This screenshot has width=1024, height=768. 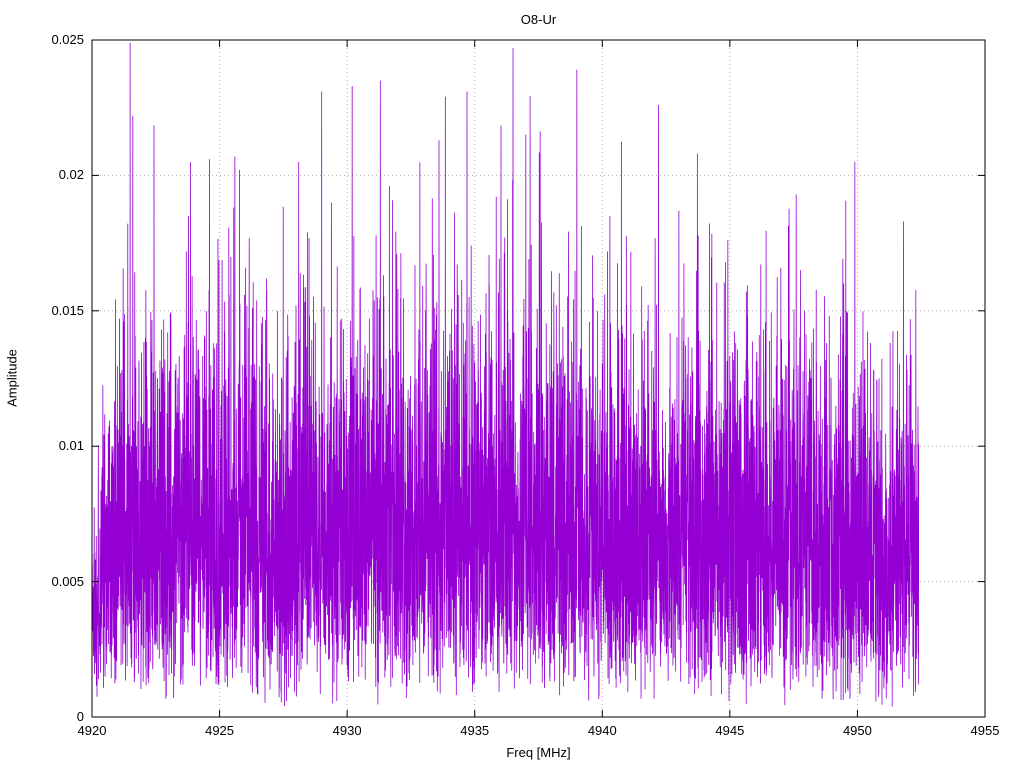 I want to click on y-tick-label: 0, so click(x=80, y=716).